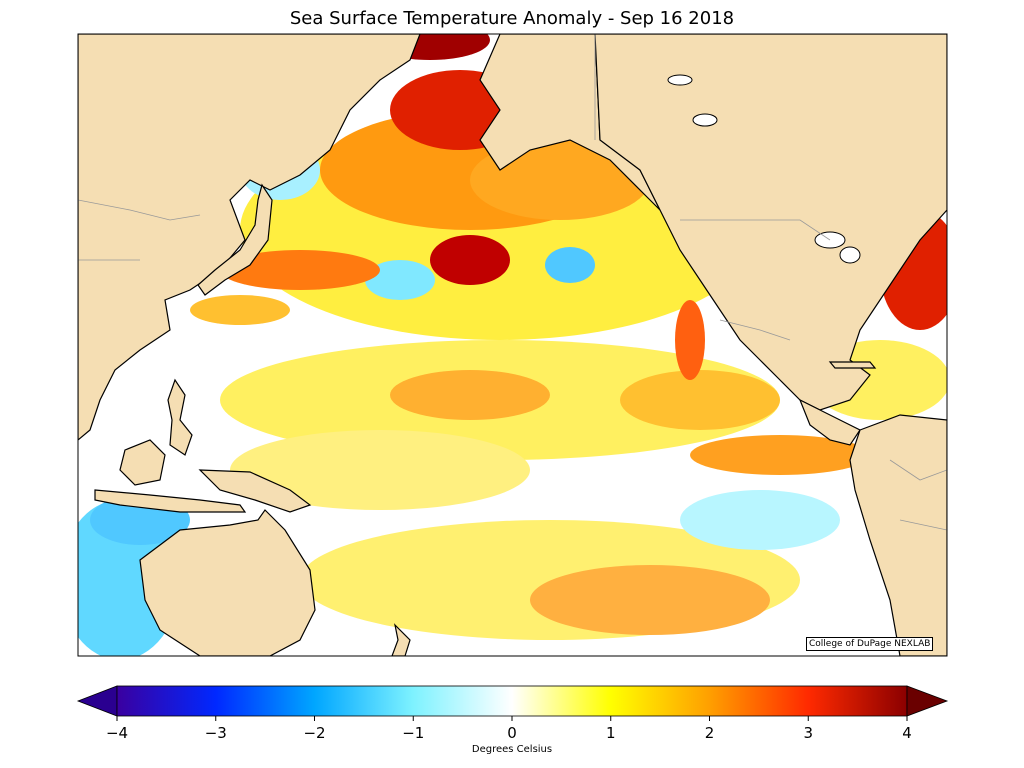 The width and height of the screenshot is (1024, 768). Describe the element at coordinates (413, 733) in the screenshot. I see `colorbar-tick-label: −1` at that location.